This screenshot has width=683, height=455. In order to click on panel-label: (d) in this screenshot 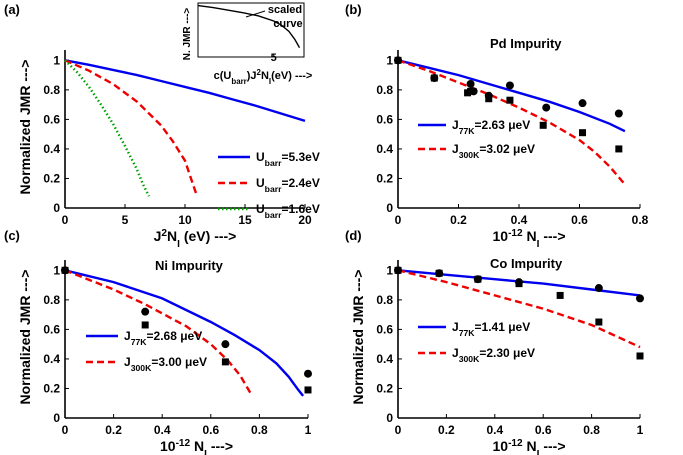, I will do `click(353, 235)`.